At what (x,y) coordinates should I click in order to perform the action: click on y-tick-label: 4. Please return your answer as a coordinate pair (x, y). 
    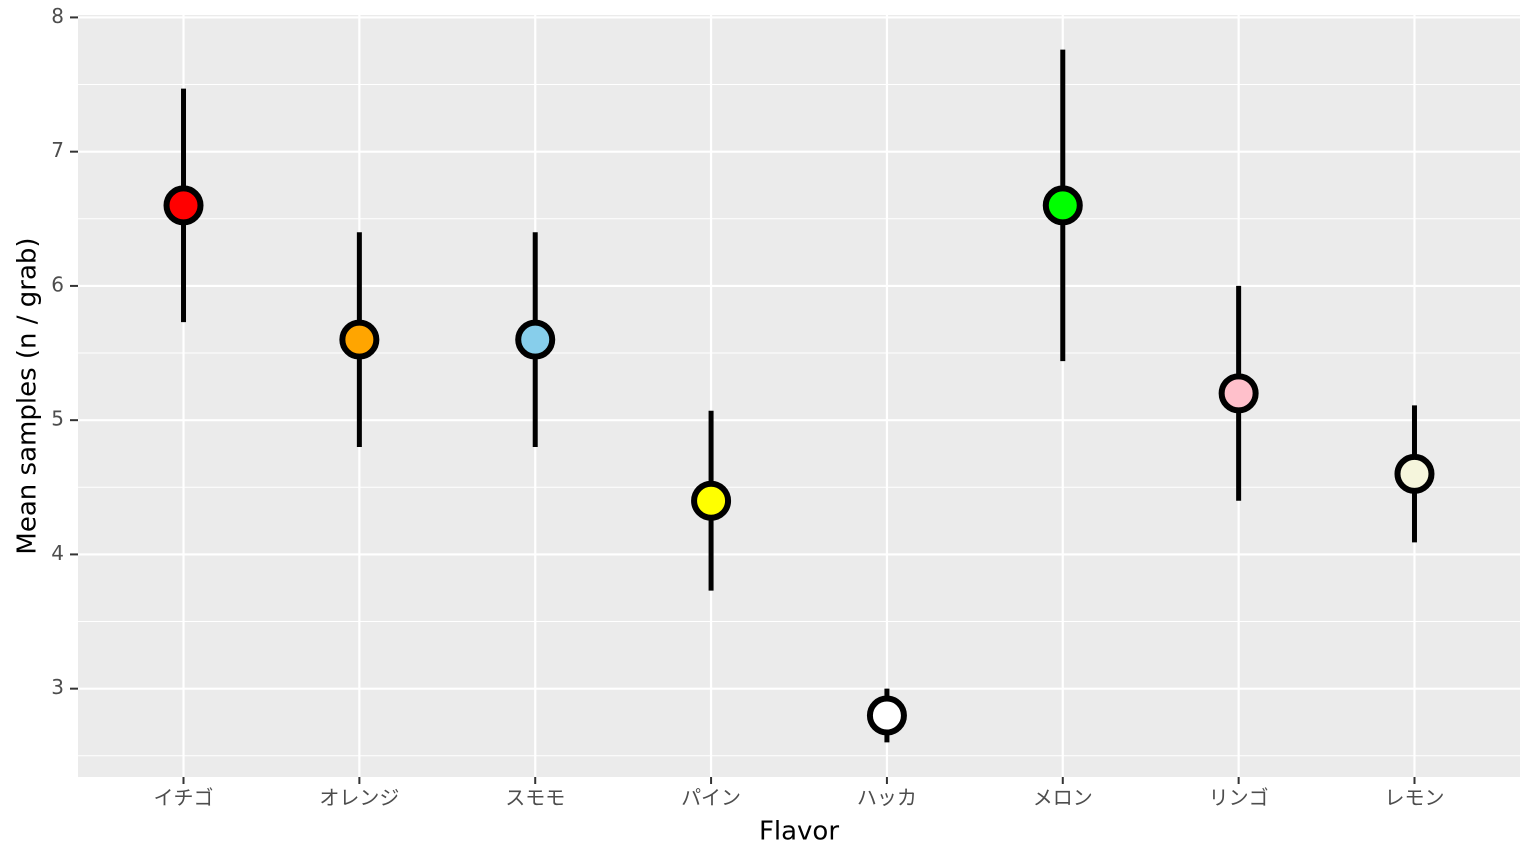
    Looking at the image, I should click on (57, 553).